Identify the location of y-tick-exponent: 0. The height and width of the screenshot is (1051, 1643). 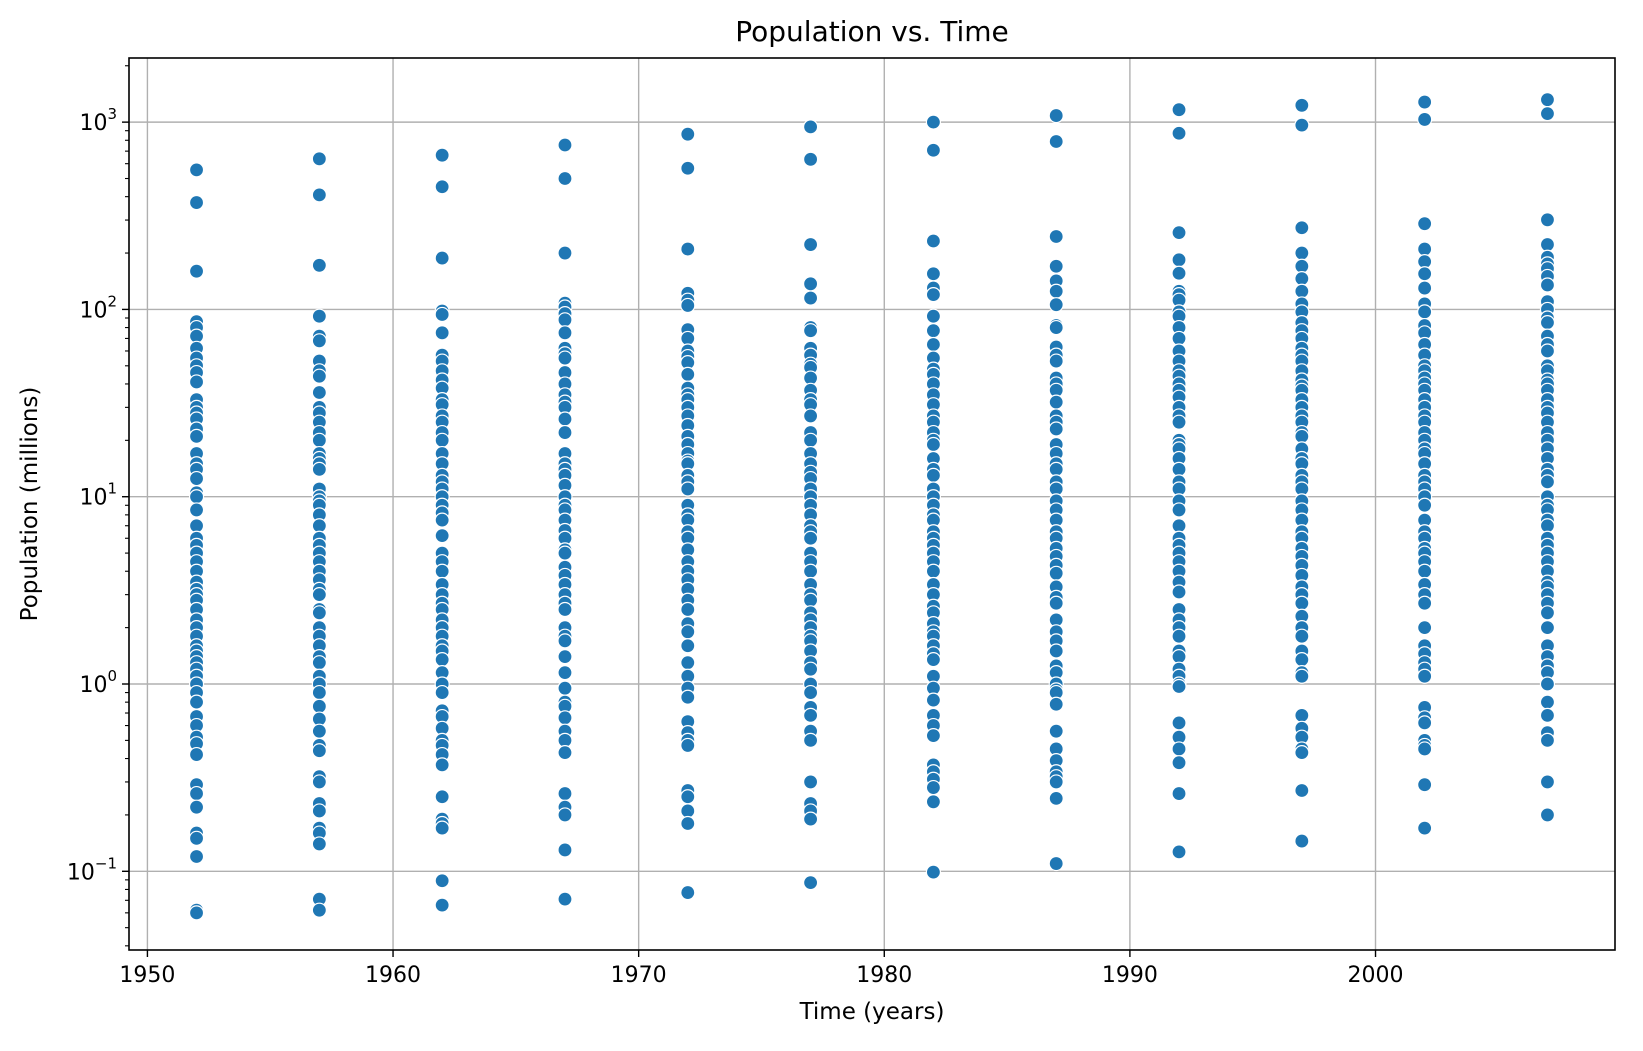
(112, 676).